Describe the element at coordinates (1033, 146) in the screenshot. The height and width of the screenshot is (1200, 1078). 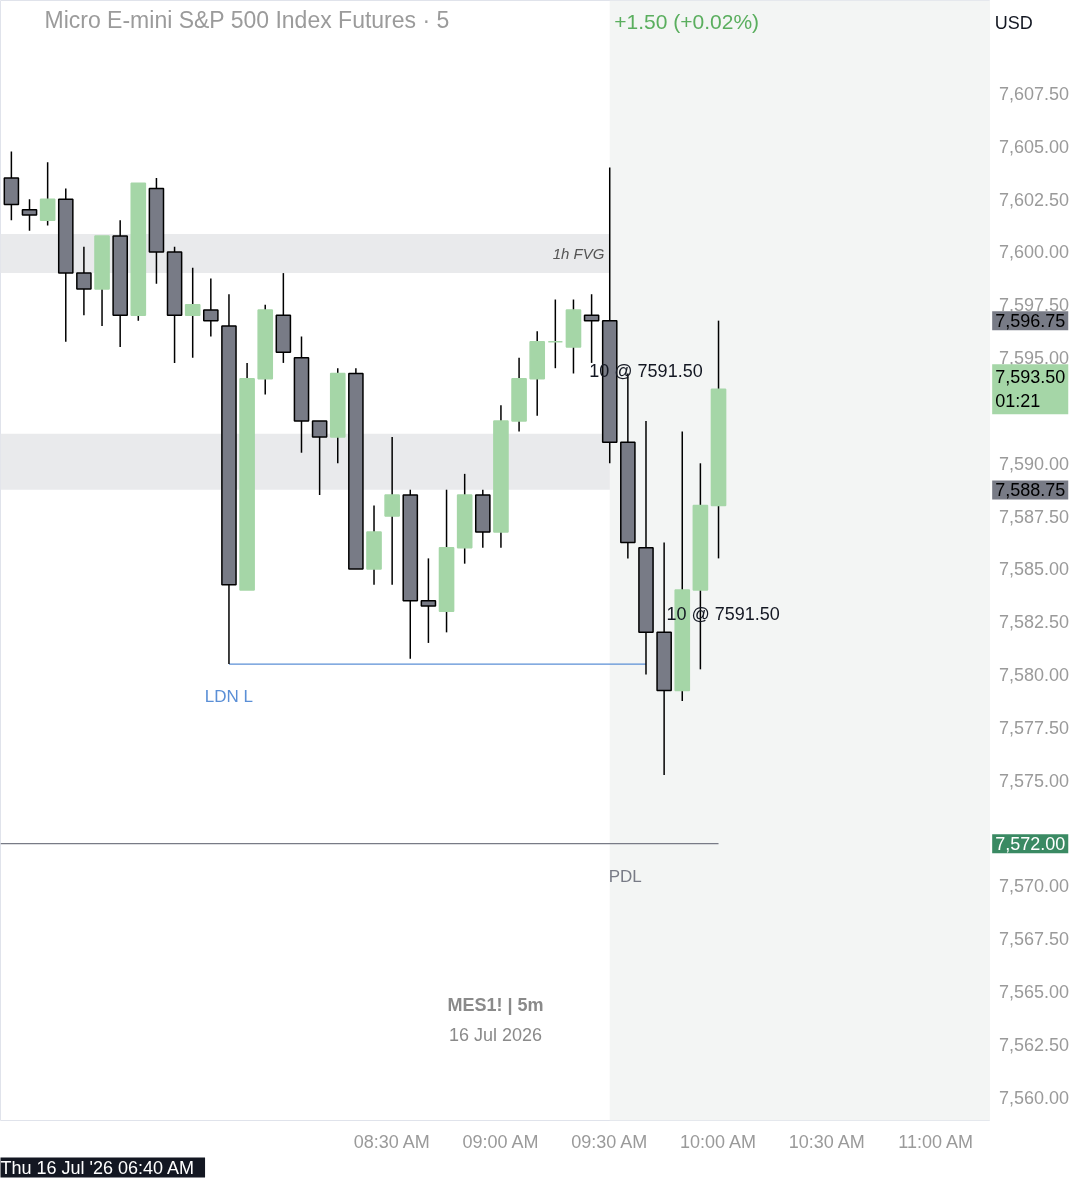
I see `y-tick-label: 7,605.00` at that location.